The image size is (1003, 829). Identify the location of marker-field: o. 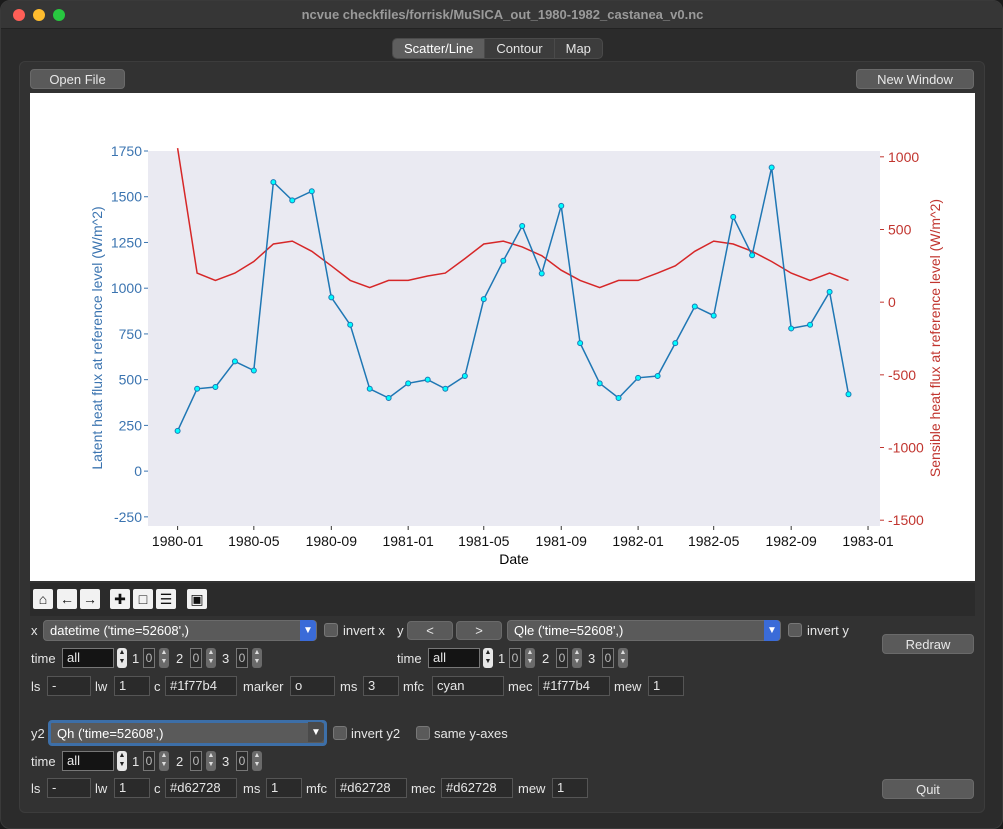
(312, 686).